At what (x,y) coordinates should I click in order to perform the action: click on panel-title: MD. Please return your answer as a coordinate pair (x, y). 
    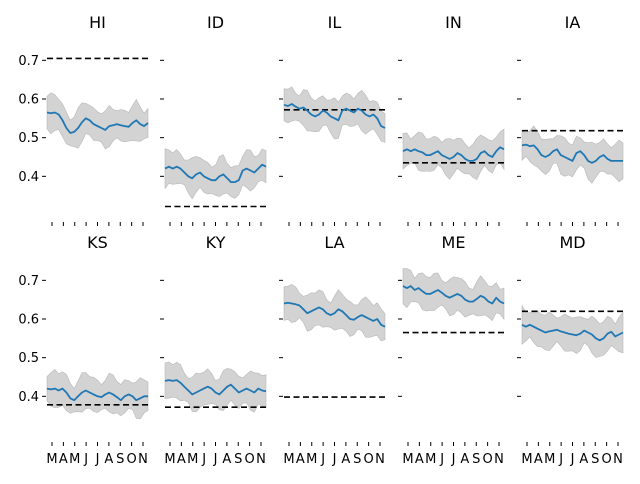
    Looking at the image, I should click on (572, 242).